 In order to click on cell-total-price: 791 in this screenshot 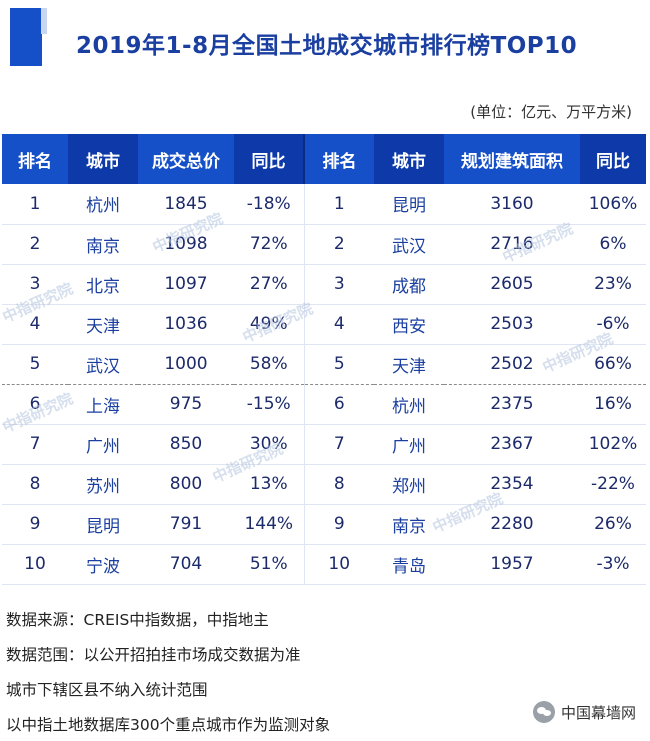, I will do `click(186, 524)`.